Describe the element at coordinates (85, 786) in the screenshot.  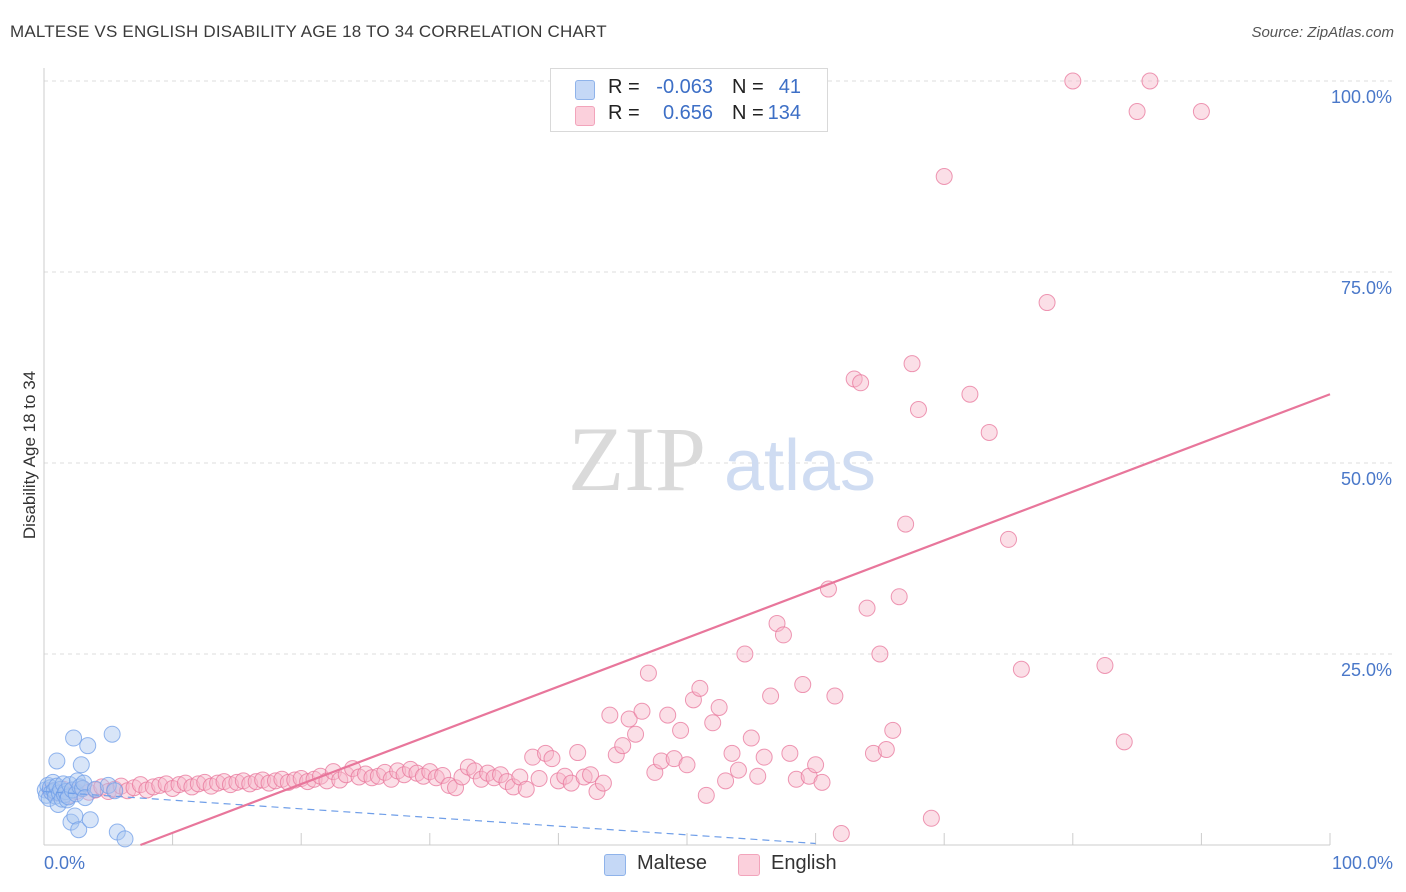
I see `maltese-points` at that location.